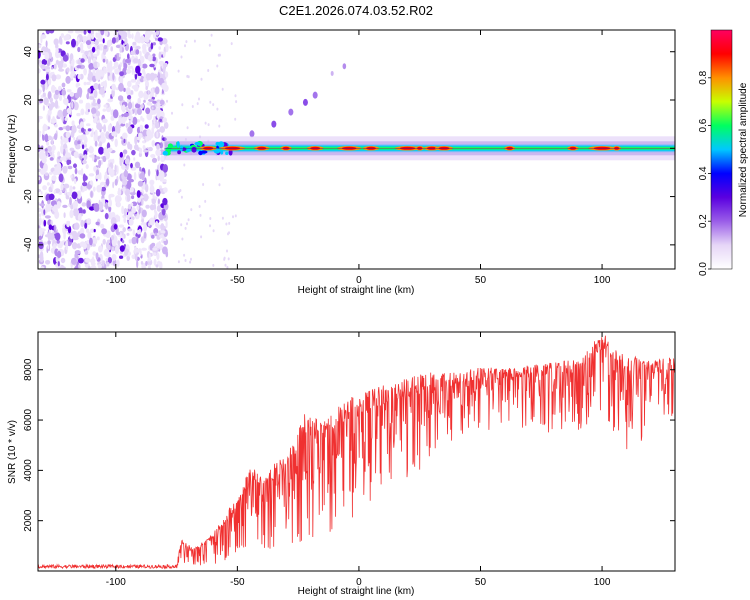  I want to click on band-blob, so click(221, 144).